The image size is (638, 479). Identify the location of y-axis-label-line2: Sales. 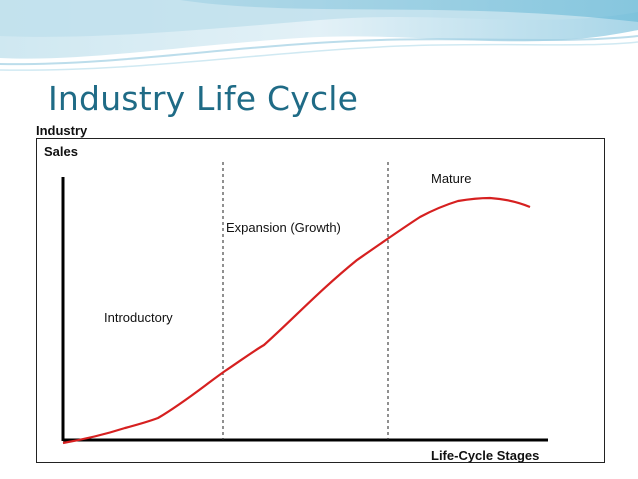
(61, 151).